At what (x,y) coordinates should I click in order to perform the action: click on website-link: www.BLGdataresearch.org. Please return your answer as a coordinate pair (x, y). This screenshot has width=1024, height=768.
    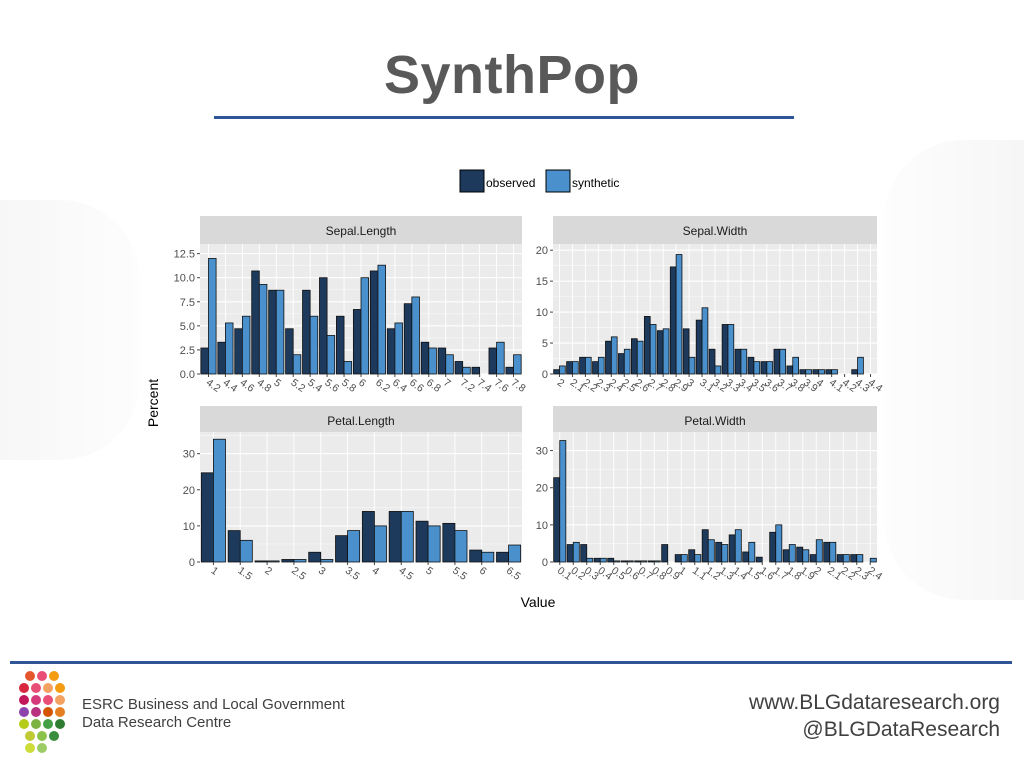
    Looking at the image, I should click on (874, 702).